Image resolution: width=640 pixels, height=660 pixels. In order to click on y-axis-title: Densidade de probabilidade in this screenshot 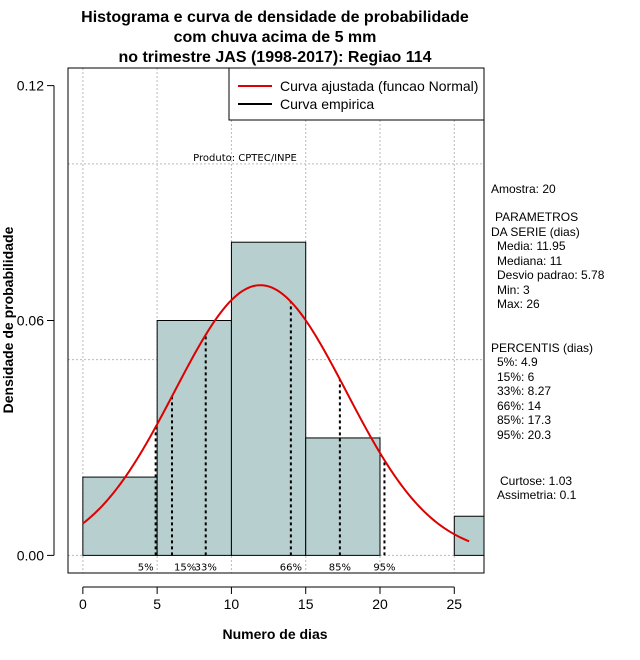, I will do `click(8, 319)`.